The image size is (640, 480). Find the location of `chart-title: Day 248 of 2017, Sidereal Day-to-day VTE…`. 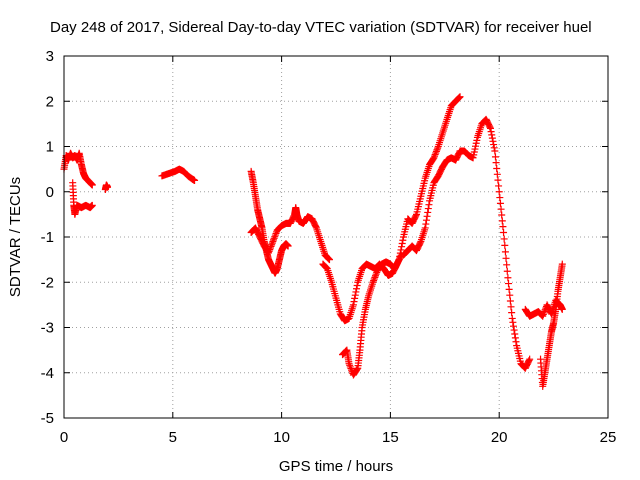

chart-title: Day 248 of 2017, Sidereal Day-to-day VTE… is located at coordinates (321, 27).